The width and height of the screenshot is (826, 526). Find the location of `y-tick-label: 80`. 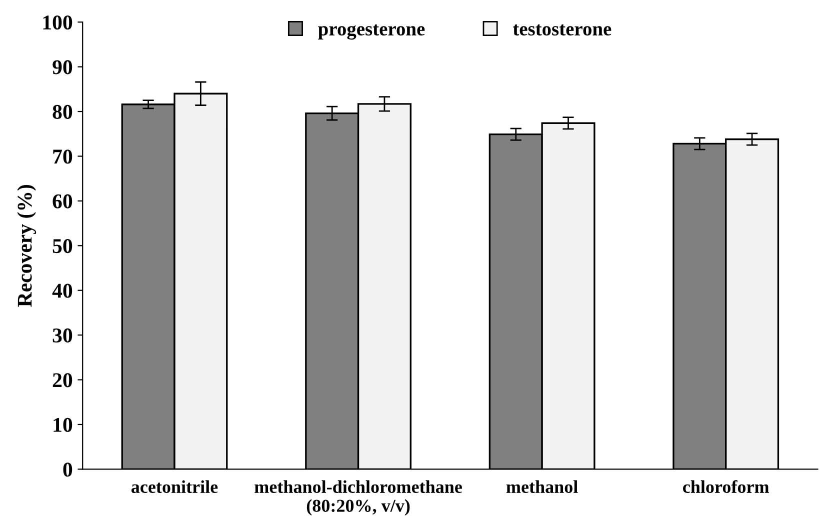

y-tick-label: 80 is located at coordinates (62, 111).